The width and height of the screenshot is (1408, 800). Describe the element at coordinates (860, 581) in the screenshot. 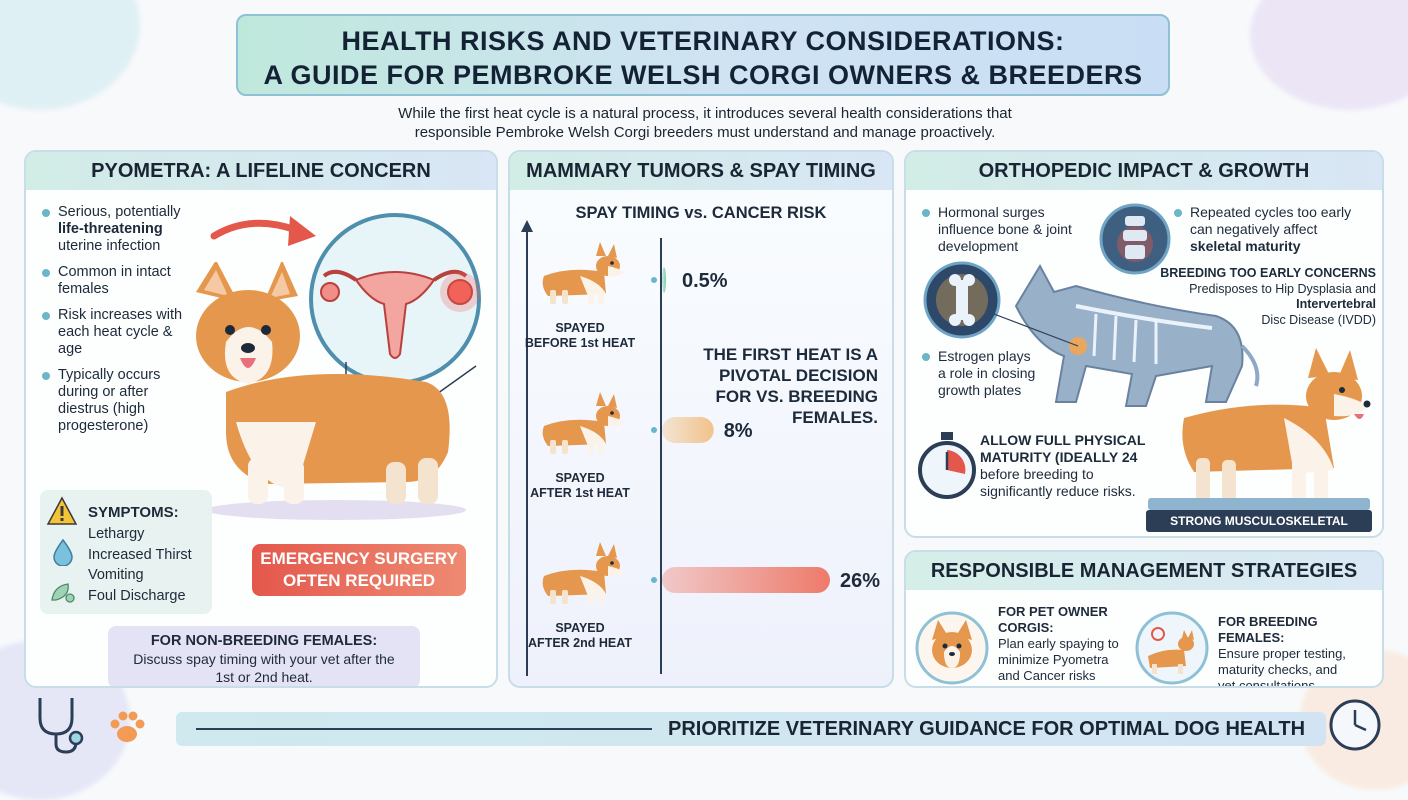

I see `value-label: 26%` at that location.